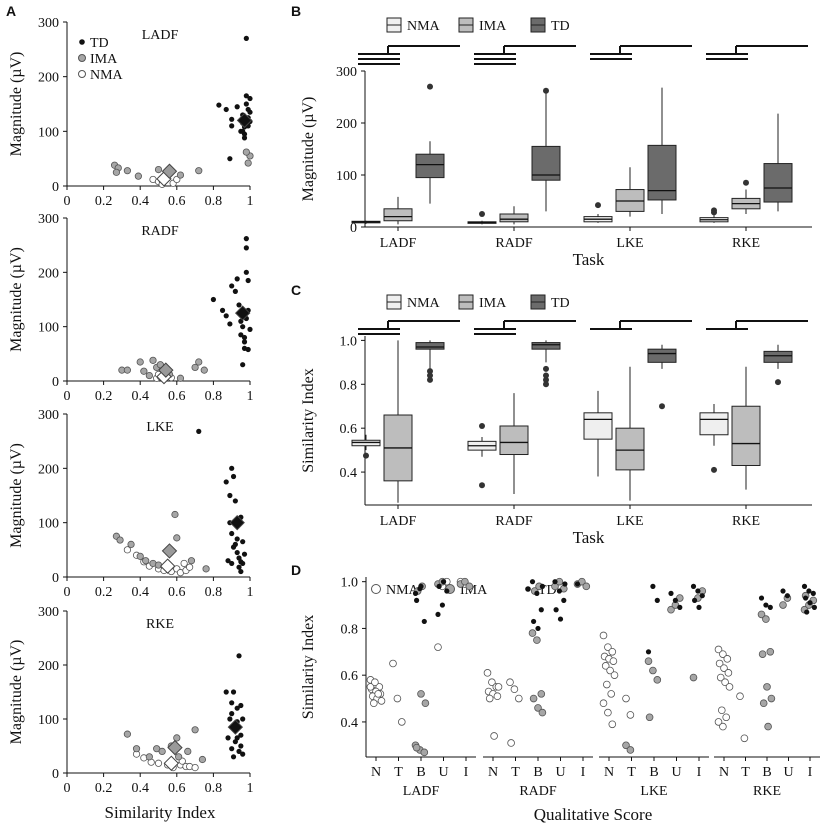  What do you see at coordinates (376, 772) in the screenshot?
I see `x-tick-label: N` at bounding box center [376, 772].